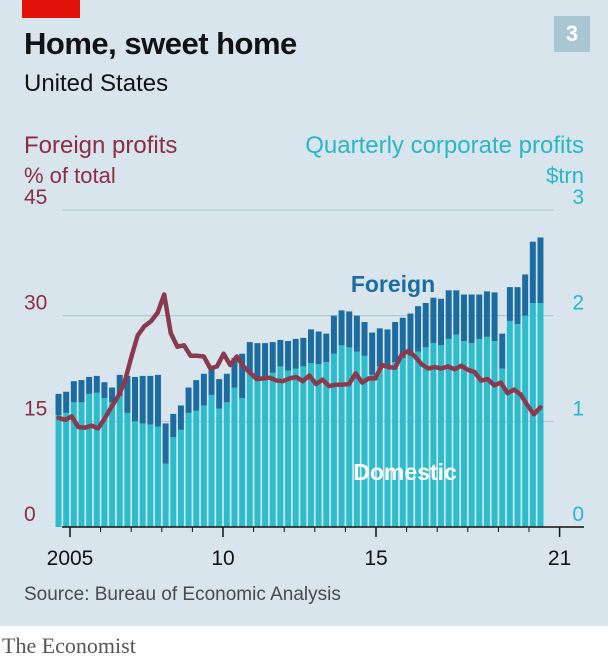  What do you see at coordinates (70, 175) in the screenshot?
I see `left-axis-unit: % of total` at bounding box center [70, 175].